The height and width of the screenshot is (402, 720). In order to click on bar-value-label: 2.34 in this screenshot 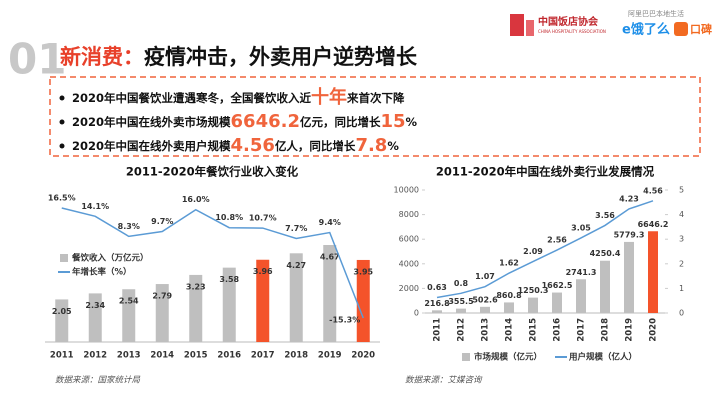, I will do `click(95, 305)`.